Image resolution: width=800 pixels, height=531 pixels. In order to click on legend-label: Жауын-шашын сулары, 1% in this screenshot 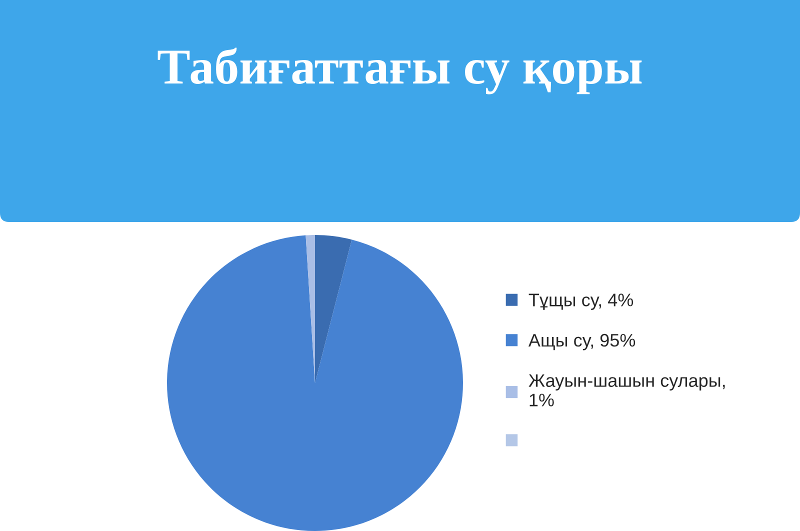, I will do `click(626, 390)`.